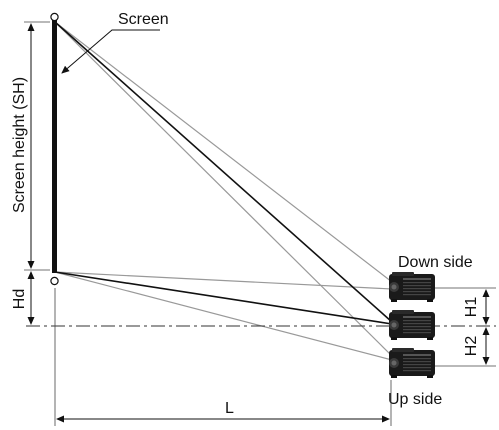 Image resolution: width=499 pixels, height=430 pixels. I want to click on screen-surface, so click(54, 146).